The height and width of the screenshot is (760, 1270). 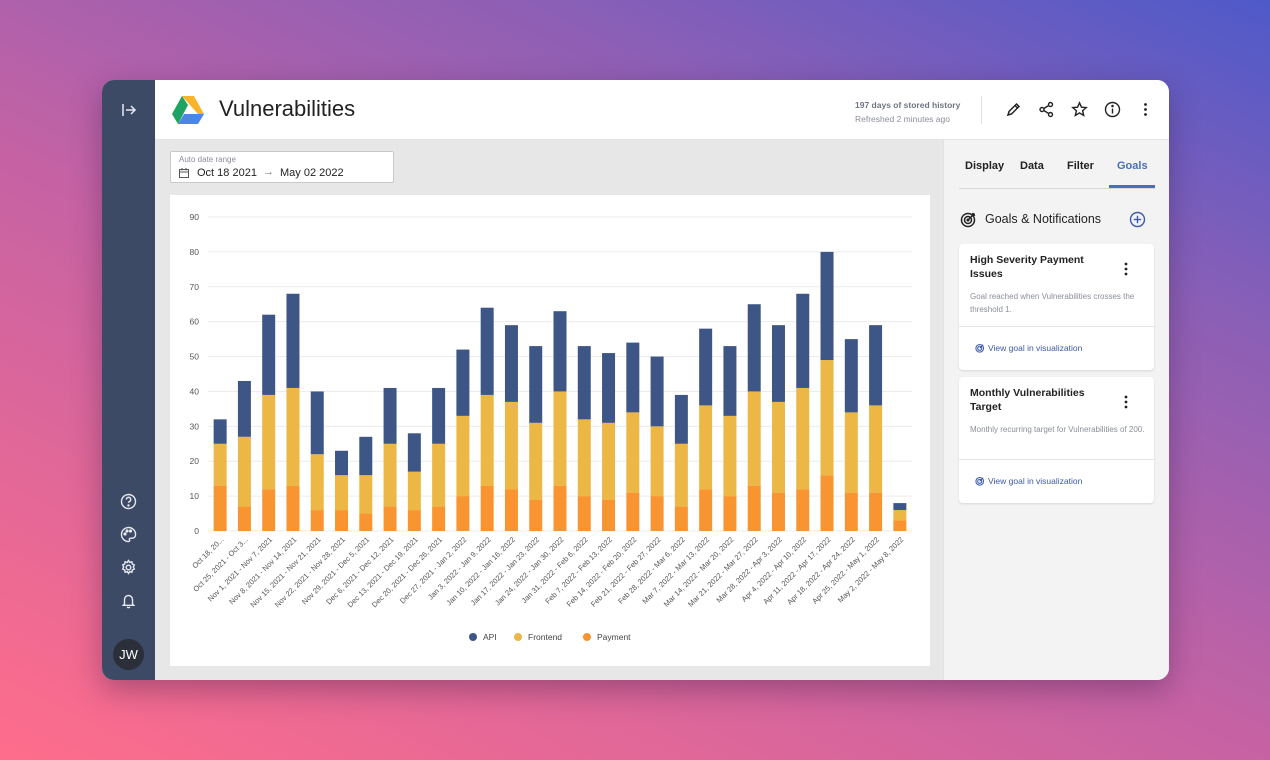 What do you see at coordinates (128, 534) in the screenshot?
I see `palette-icon` at bounding box center [128, 534].